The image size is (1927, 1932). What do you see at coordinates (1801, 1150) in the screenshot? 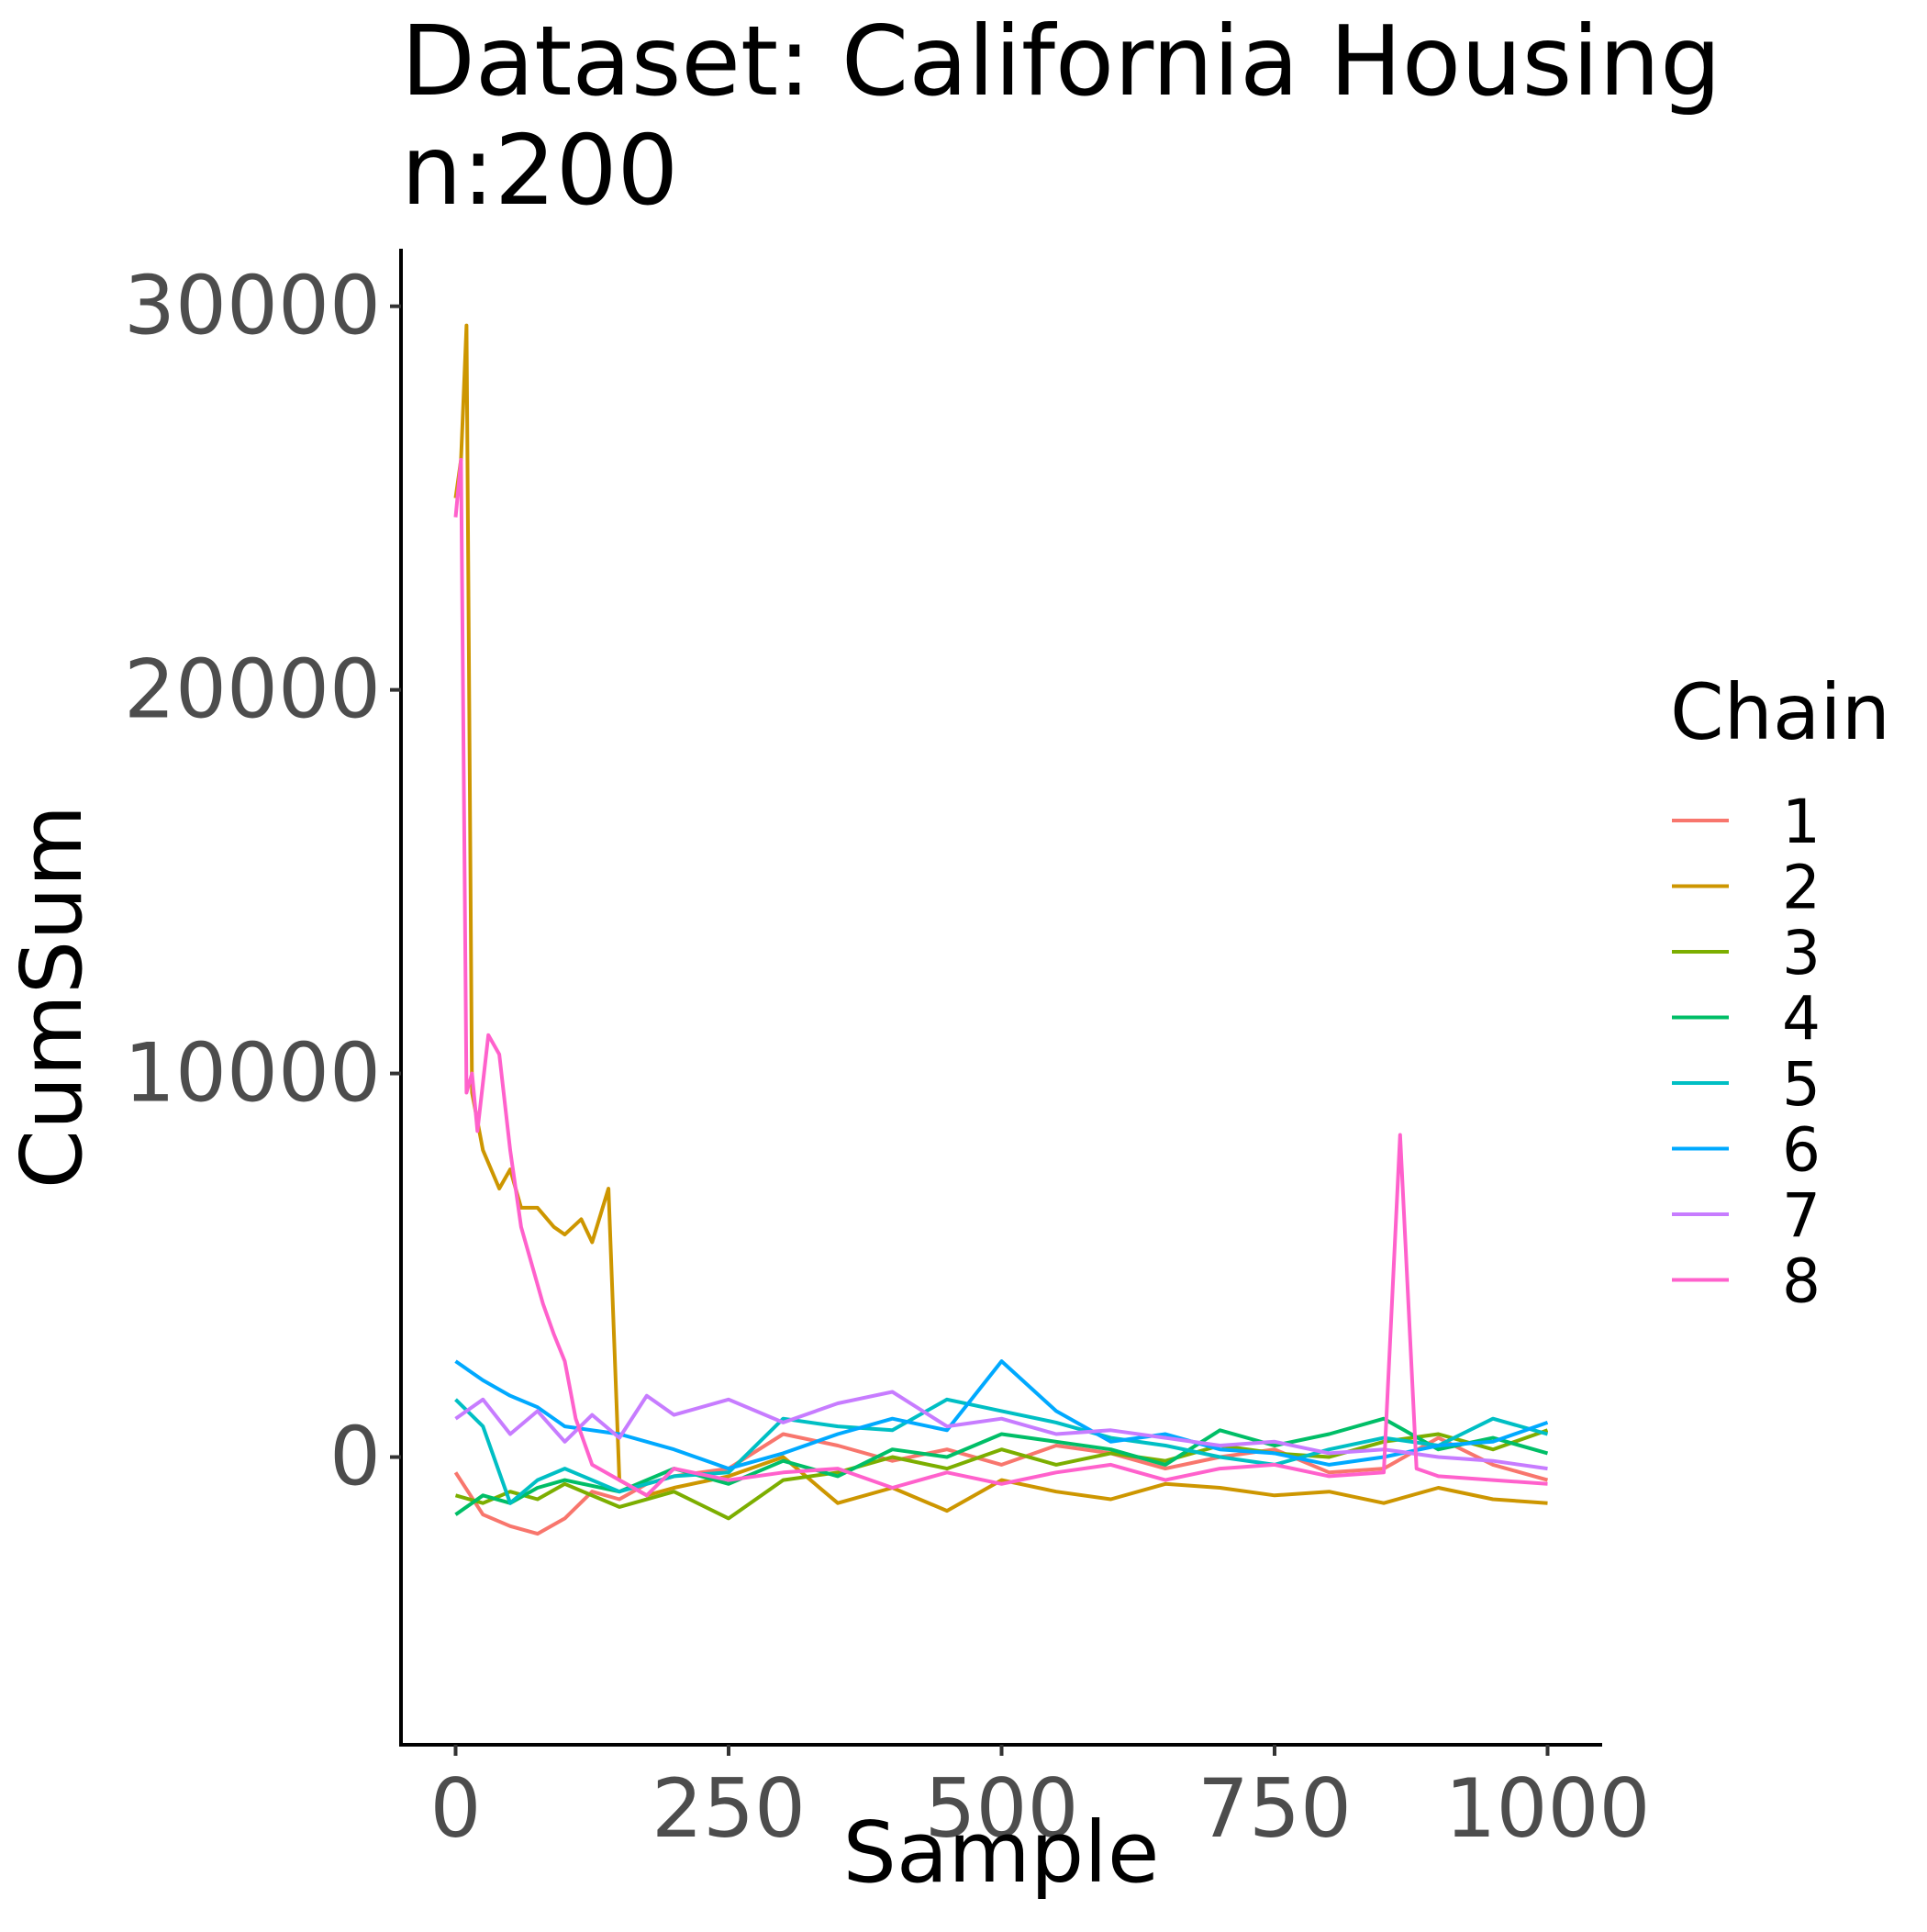
I see `legend-label-chain-6: 6` at bounding box center [1801, 1150].